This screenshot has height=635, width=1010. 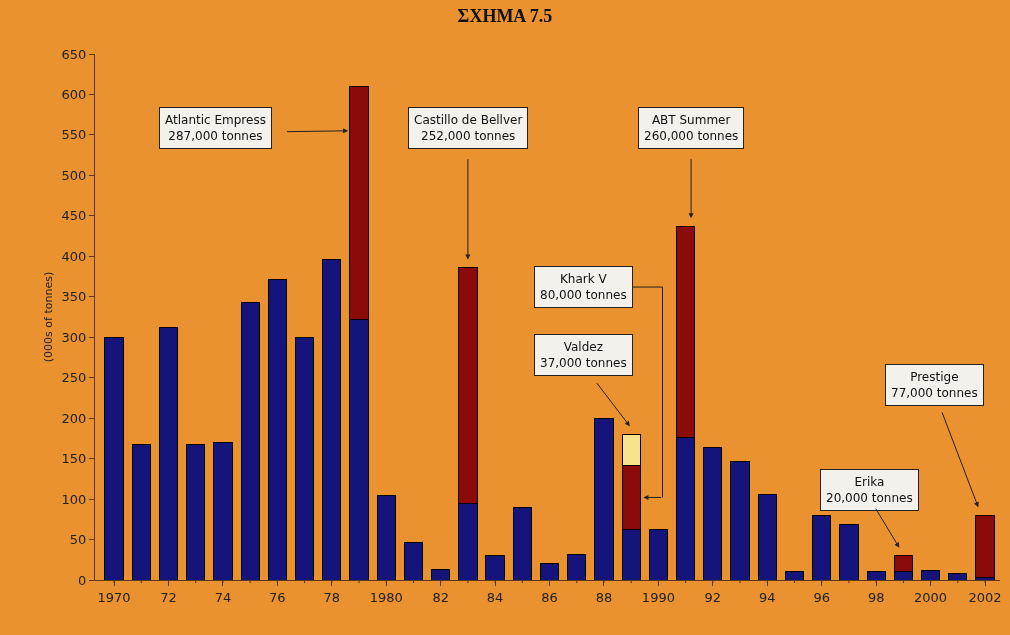 I want to click on chart-title: ΣΧΗΜΑ 7.5, so click(x=505, y=16).